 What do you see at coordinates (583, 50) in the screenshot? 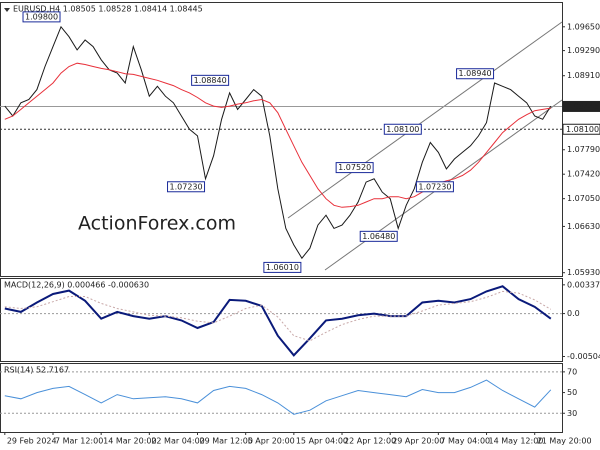
I see `y-tick-label: 1.09290` at bounding box center [583, 50].